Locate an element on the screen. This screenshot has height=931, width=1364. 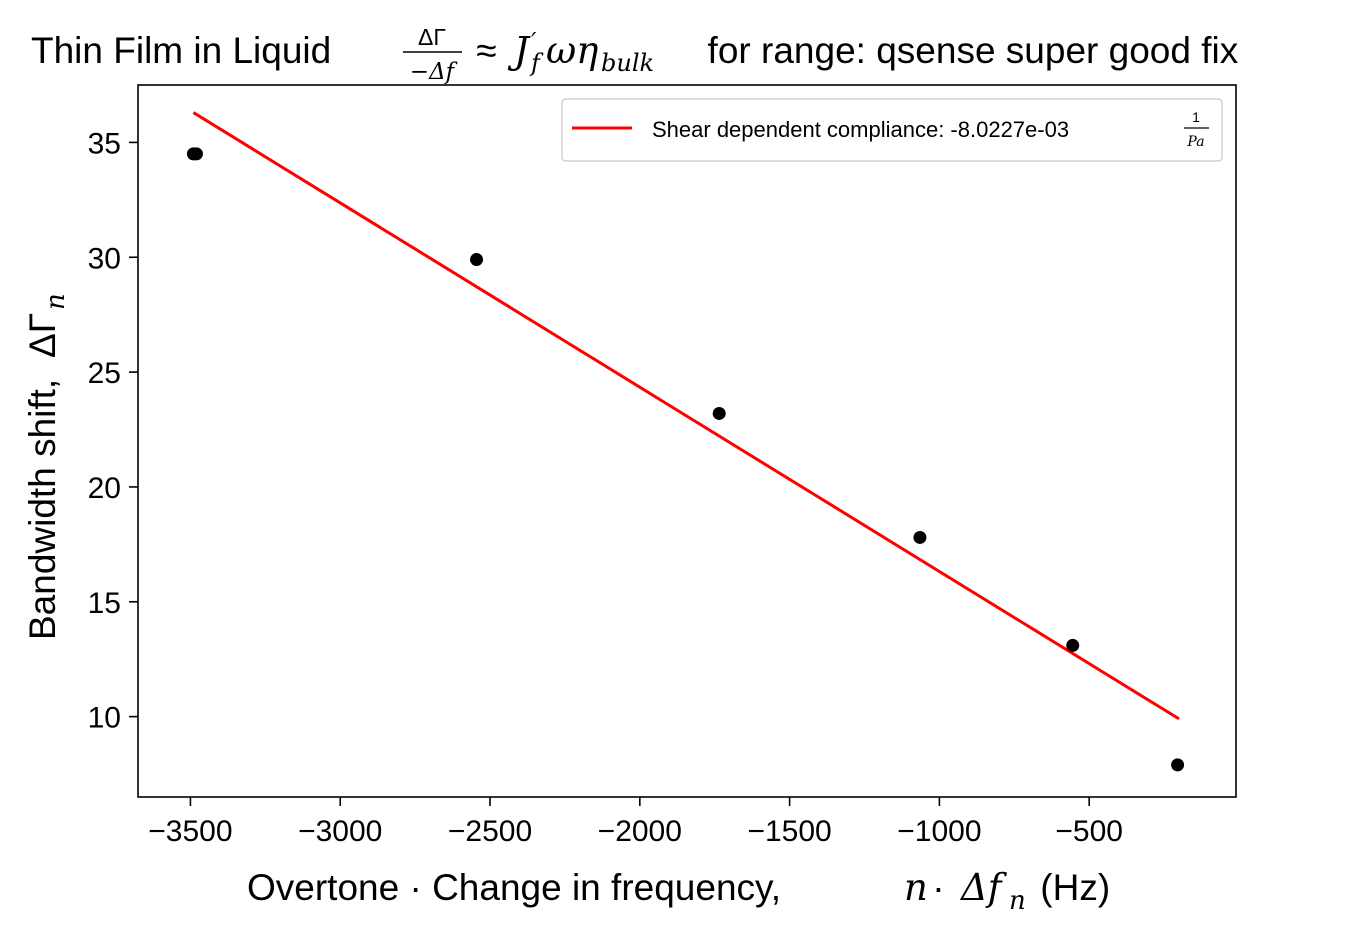
title-prefix: Thin Film in Liquid is located at coordinates (186, 50).